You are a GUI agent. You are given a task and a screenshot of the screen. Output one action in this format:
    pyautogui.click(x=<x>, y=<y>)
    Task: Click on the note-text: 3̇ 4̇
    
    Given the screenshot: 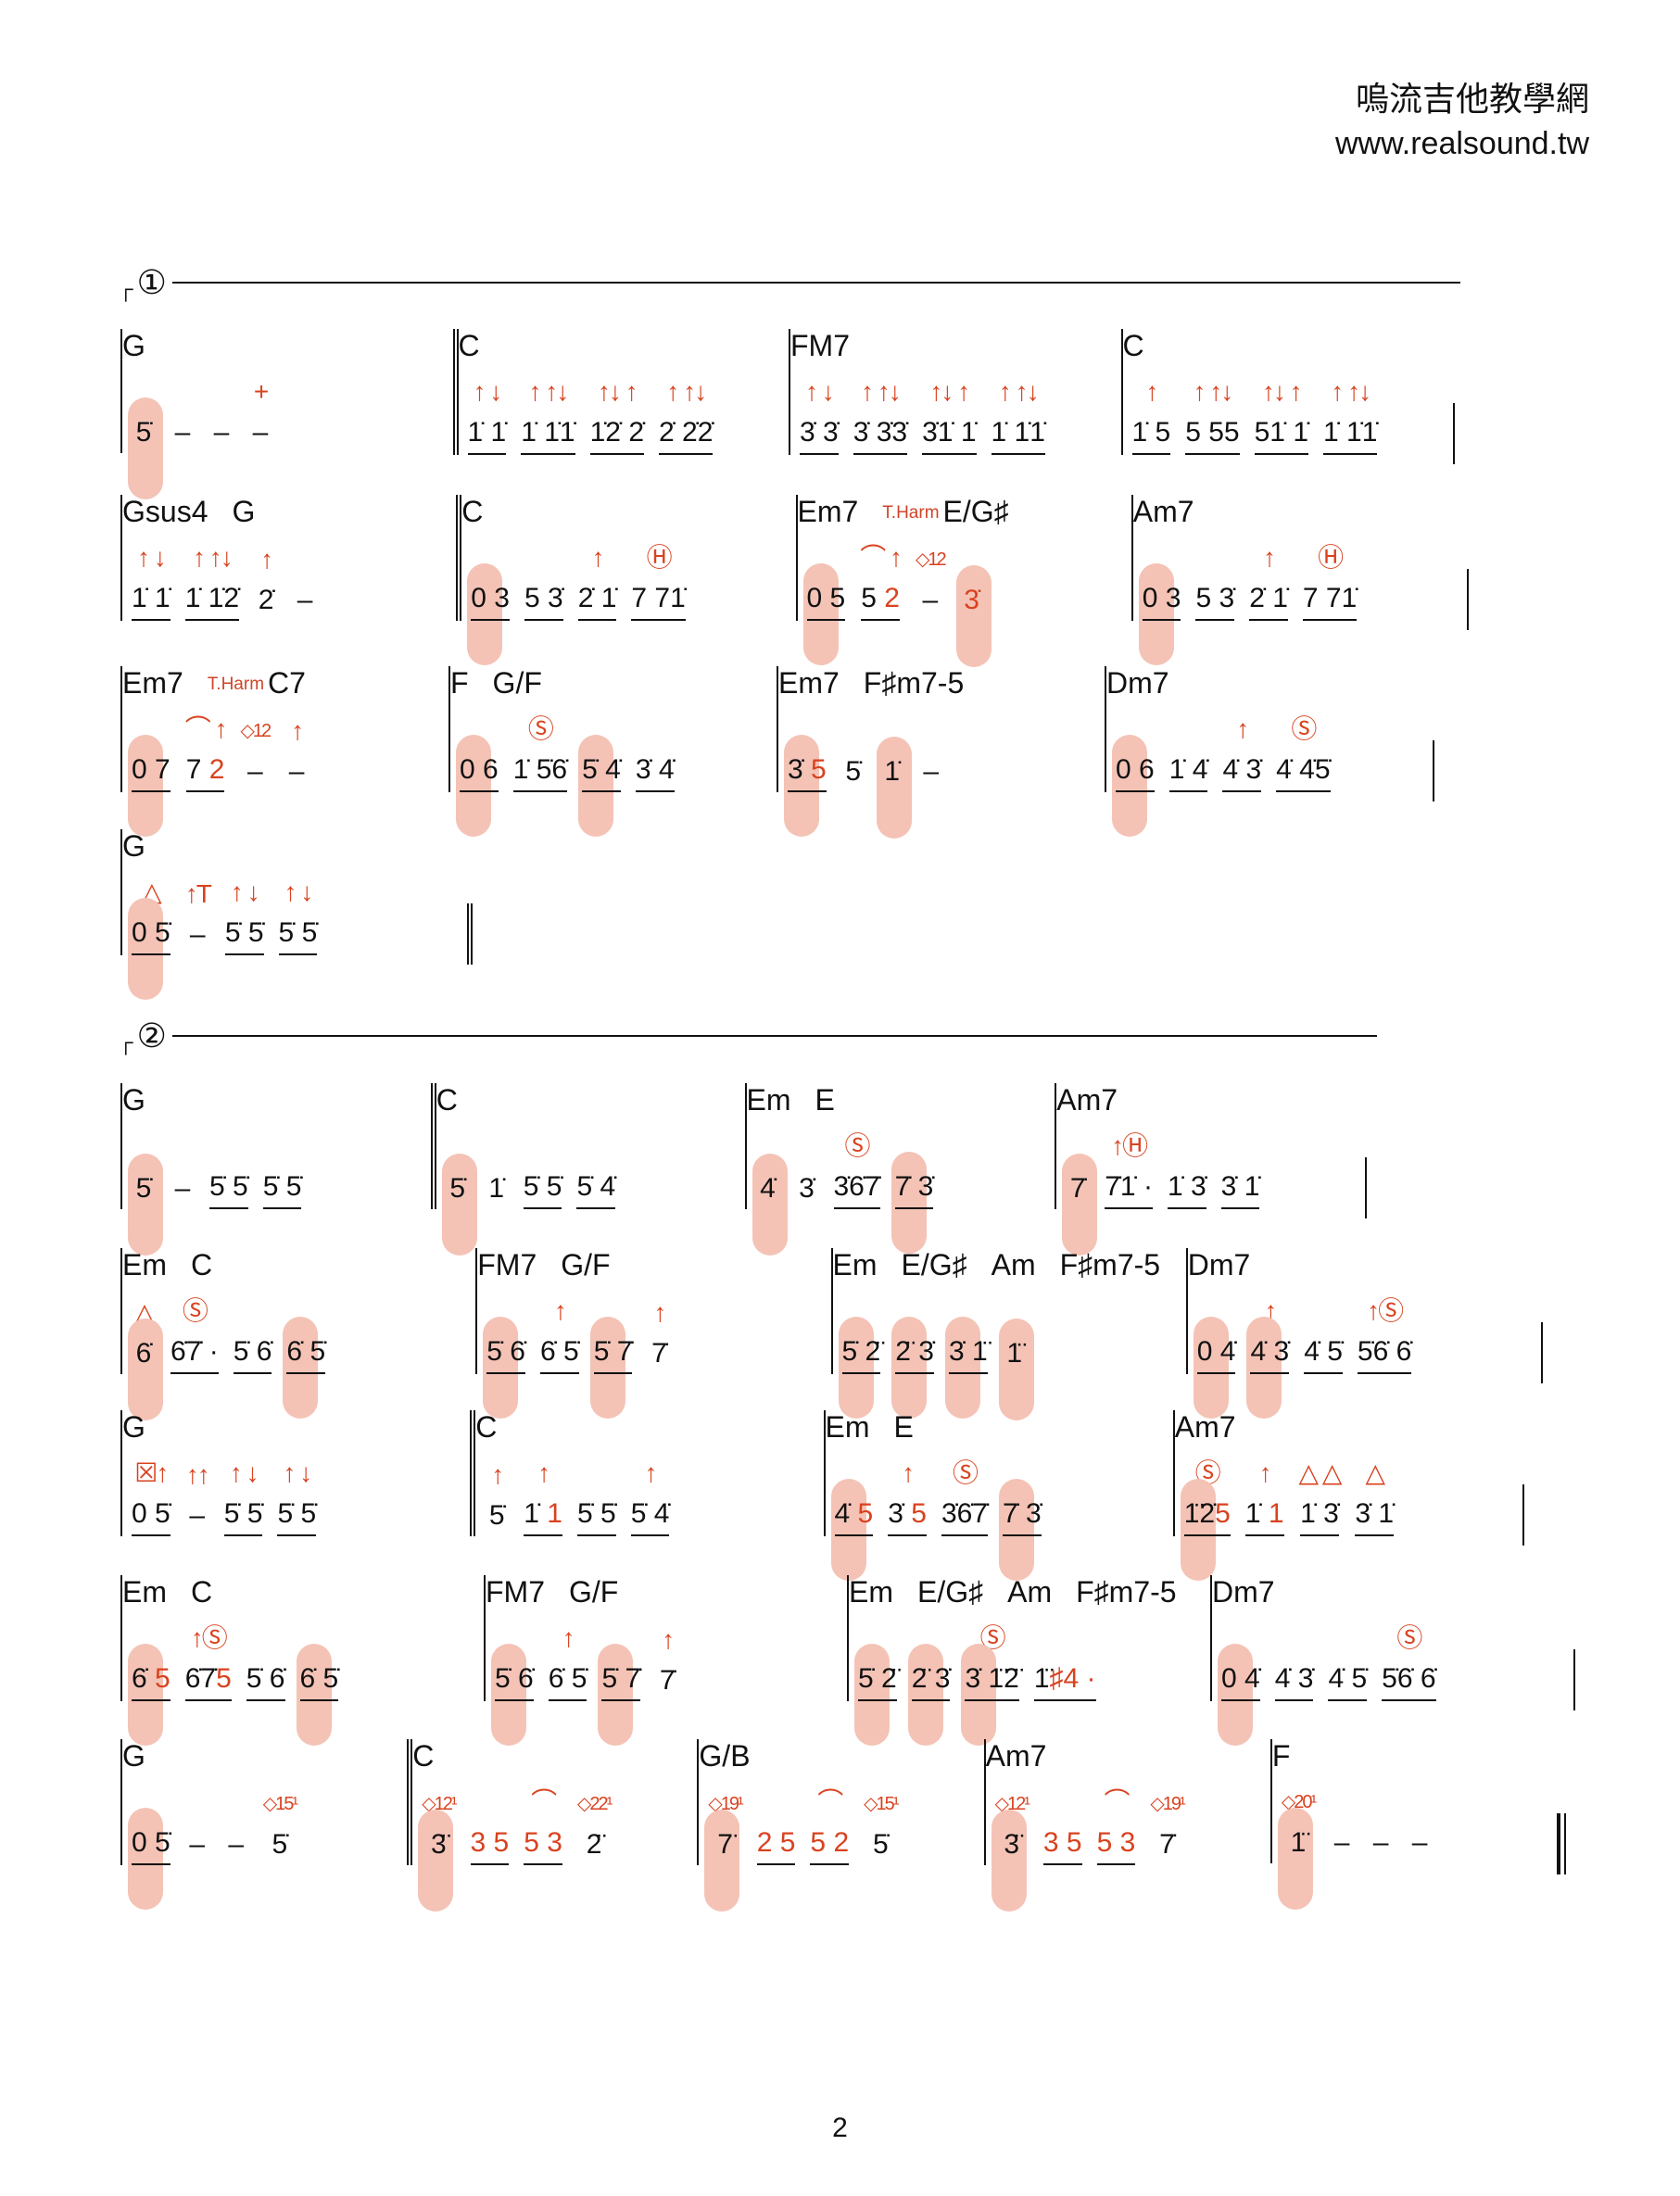 What is the action you would take?
    pyautogui.click(x=655, y=769)
    